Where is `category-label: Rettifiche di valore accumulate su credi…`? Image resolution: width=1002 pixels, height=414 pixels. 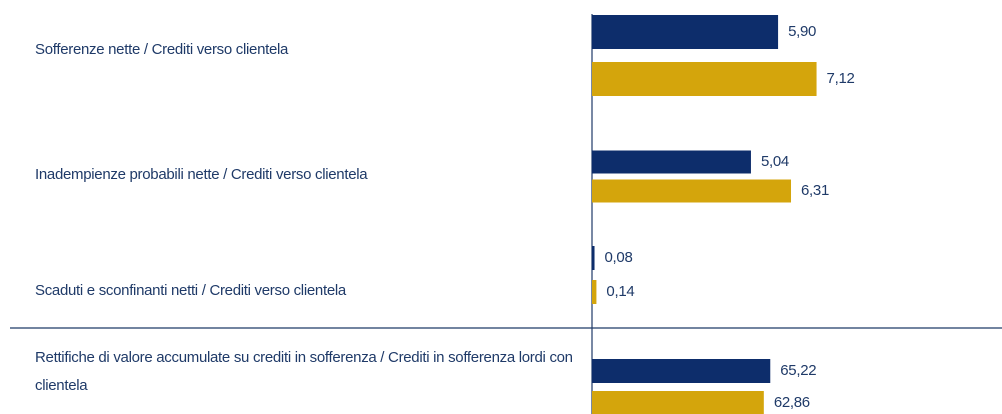
category-label: Rettifiche di valore accumulate su credi… is located at coordinates (304, 371).